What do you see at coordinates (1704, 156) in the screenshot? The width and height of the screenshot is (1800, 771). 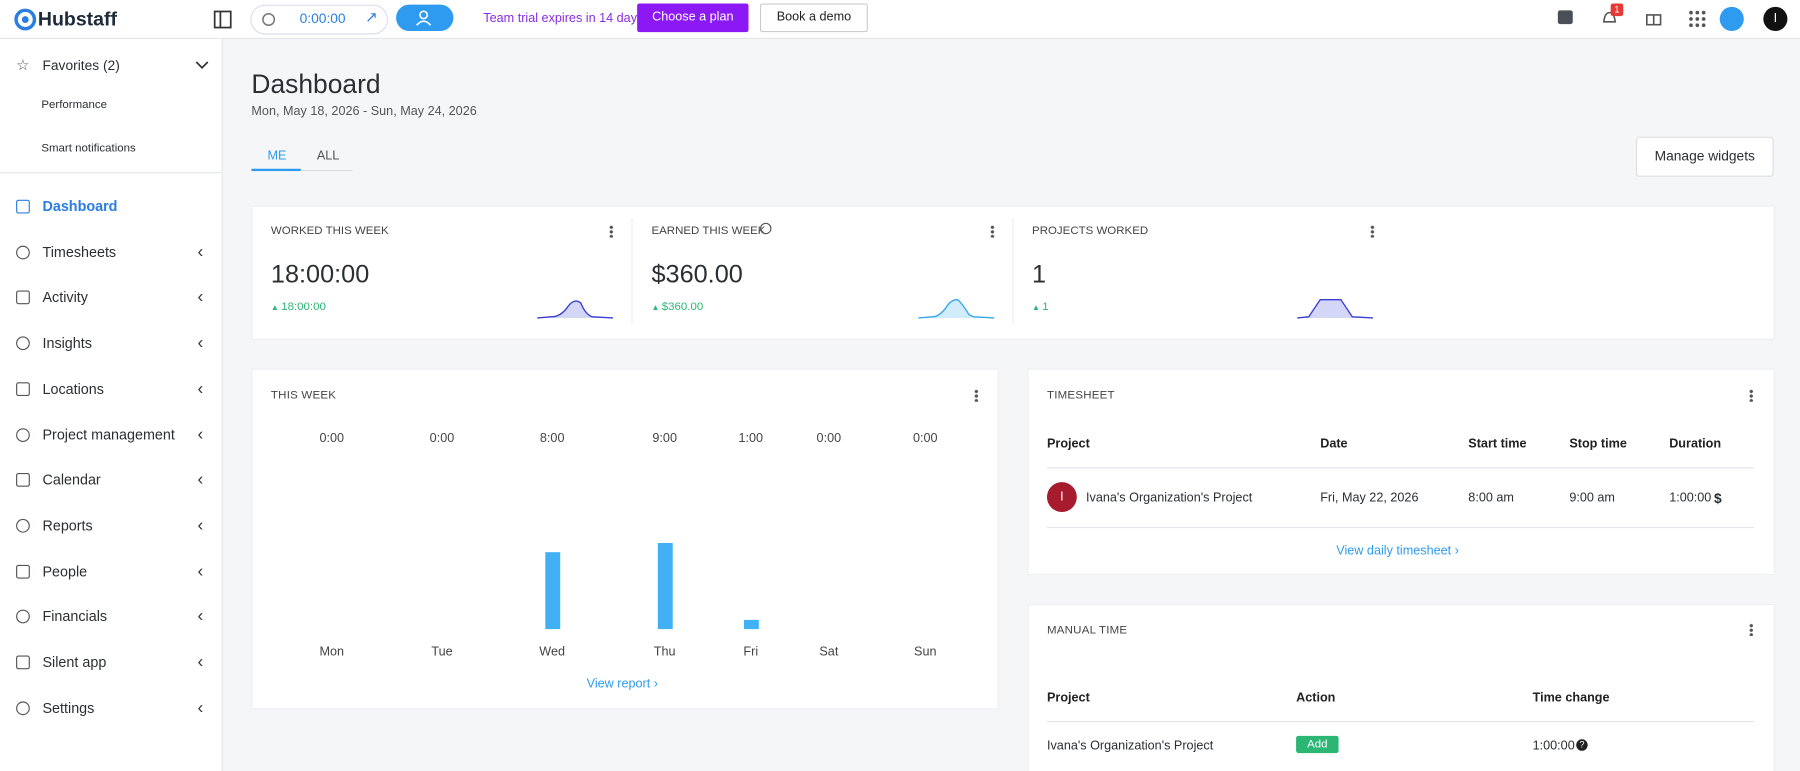 I see `manage-widgets-button: Manage widgets` at bounding box center [1704, 156].